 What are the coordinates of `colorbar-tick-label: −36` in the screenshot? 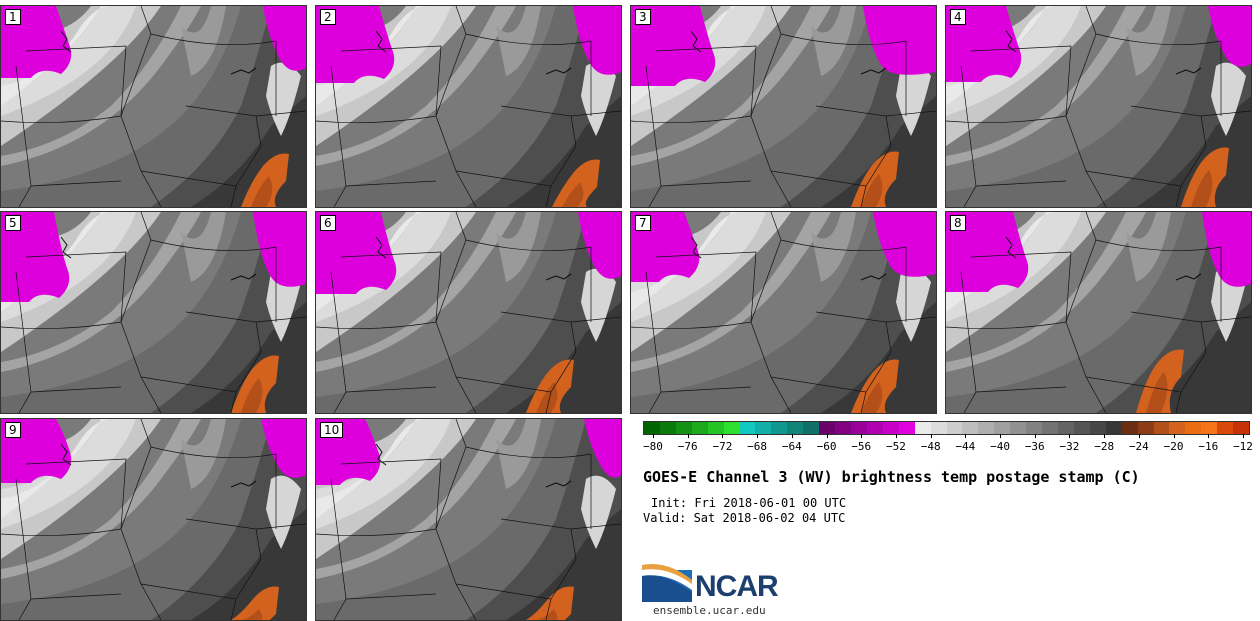 It's located at (1034, 446).